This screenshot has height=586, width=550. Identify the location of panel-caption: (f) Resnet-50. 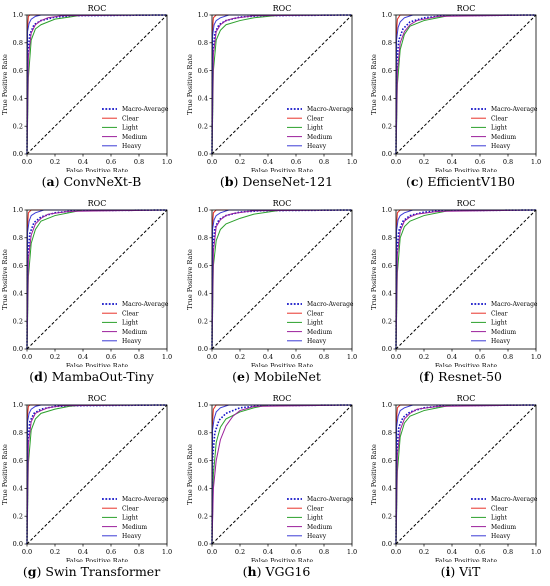
(460, 376).